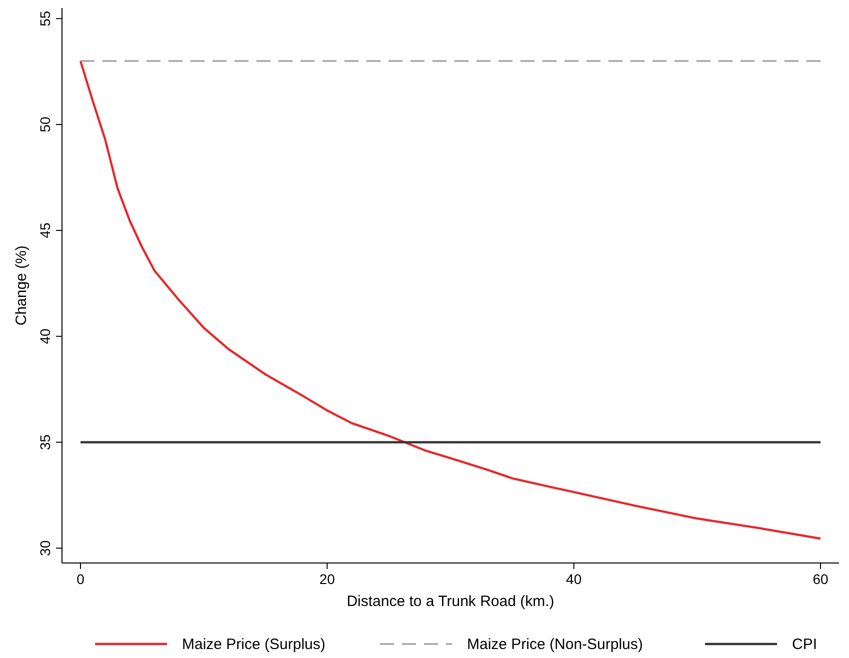  Describe the element at coordinates (45, 336) in the screenshot. I see `y-tick-label: 40` at that location.